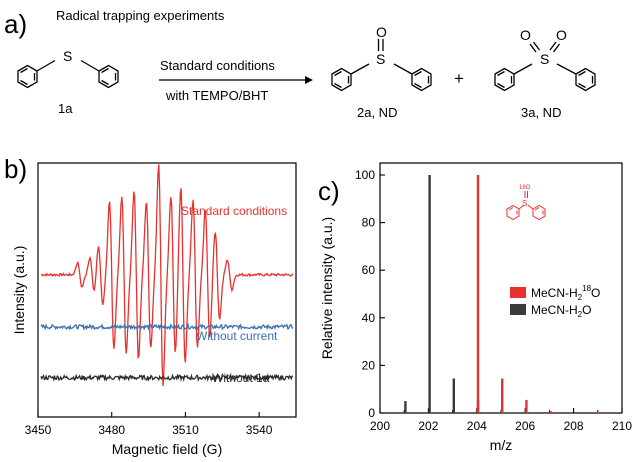  What do you see at coordinates (167, 449) in the screenshot?
I see `panel-b-xlabel: Magnetic field (G)` at bounding box center [167, 449].